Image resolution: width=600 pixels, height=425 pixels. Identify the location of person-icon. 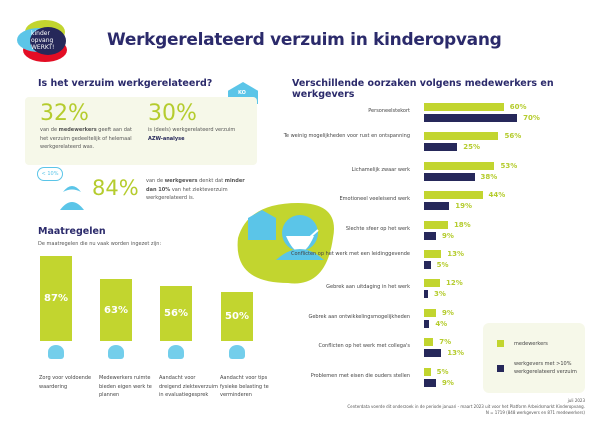
(72, 195).